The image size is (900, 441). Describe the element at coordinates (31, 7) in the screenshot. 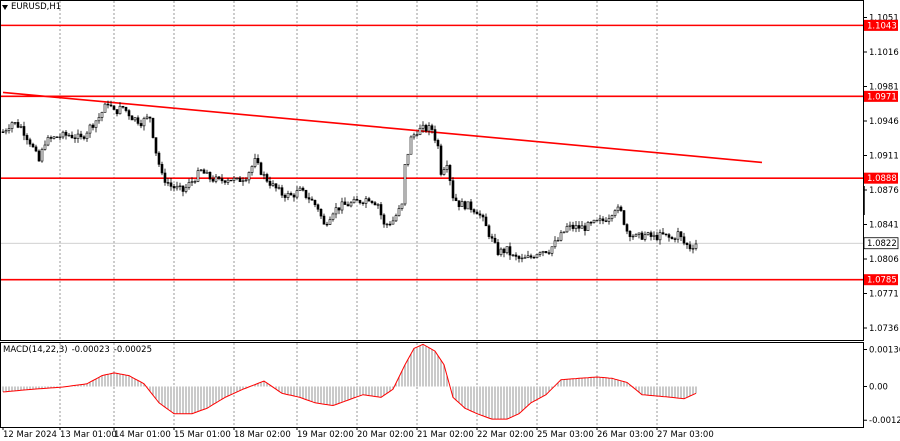

I see `symbol-title: EURUSD,H1` at that location.